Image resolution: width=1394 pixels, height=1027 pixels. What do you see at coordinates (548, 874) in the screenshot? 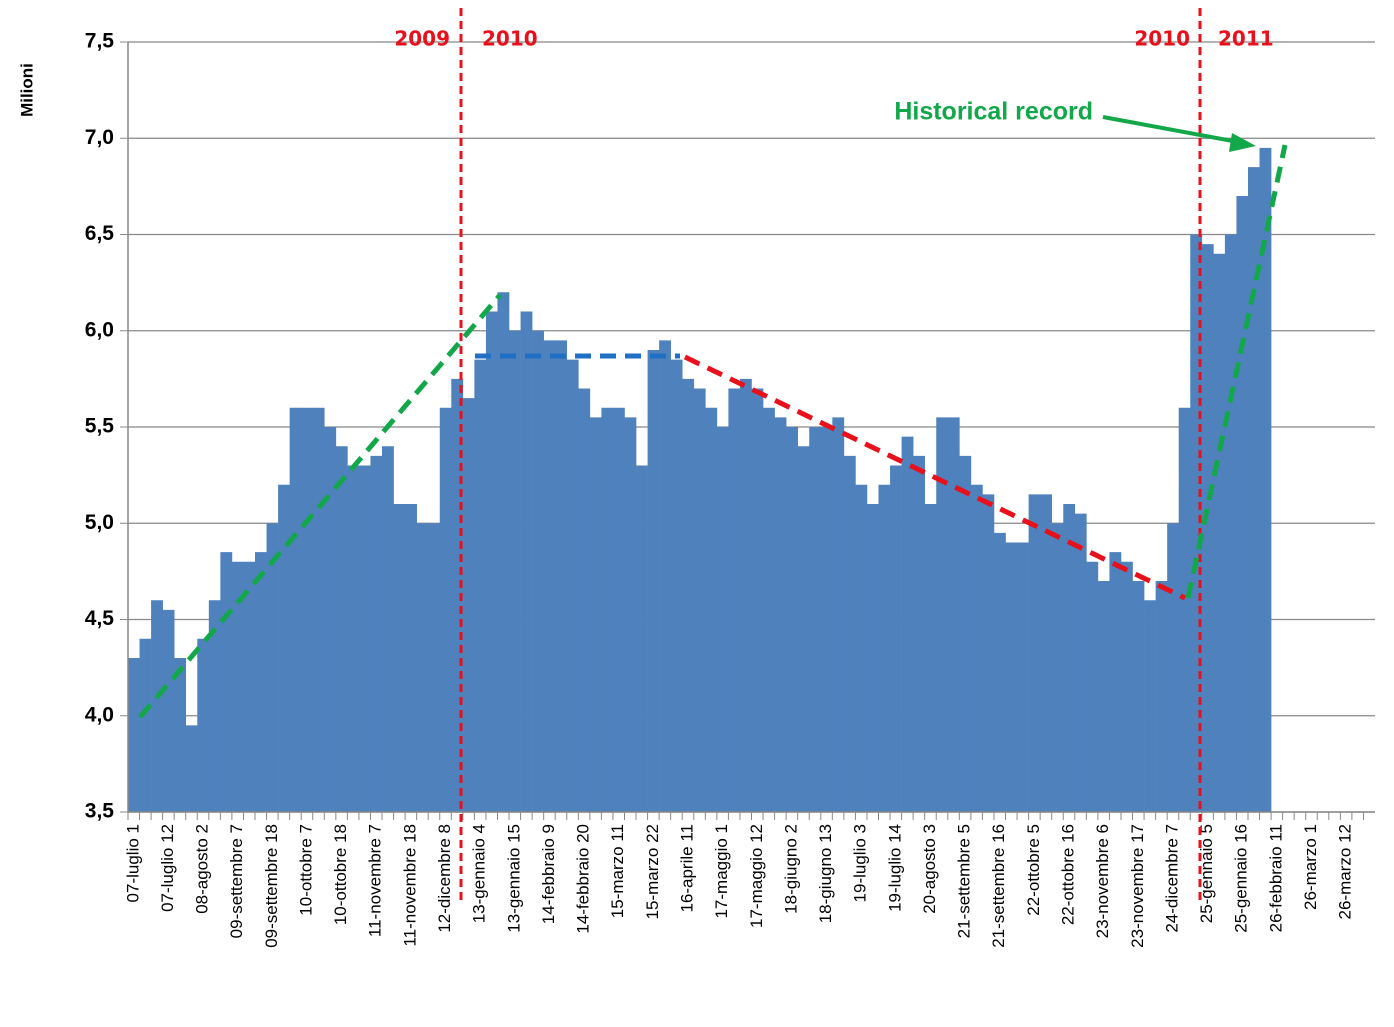
I see `x-tick-label: 14-febbraio 9` at bounding box center [548, 874].